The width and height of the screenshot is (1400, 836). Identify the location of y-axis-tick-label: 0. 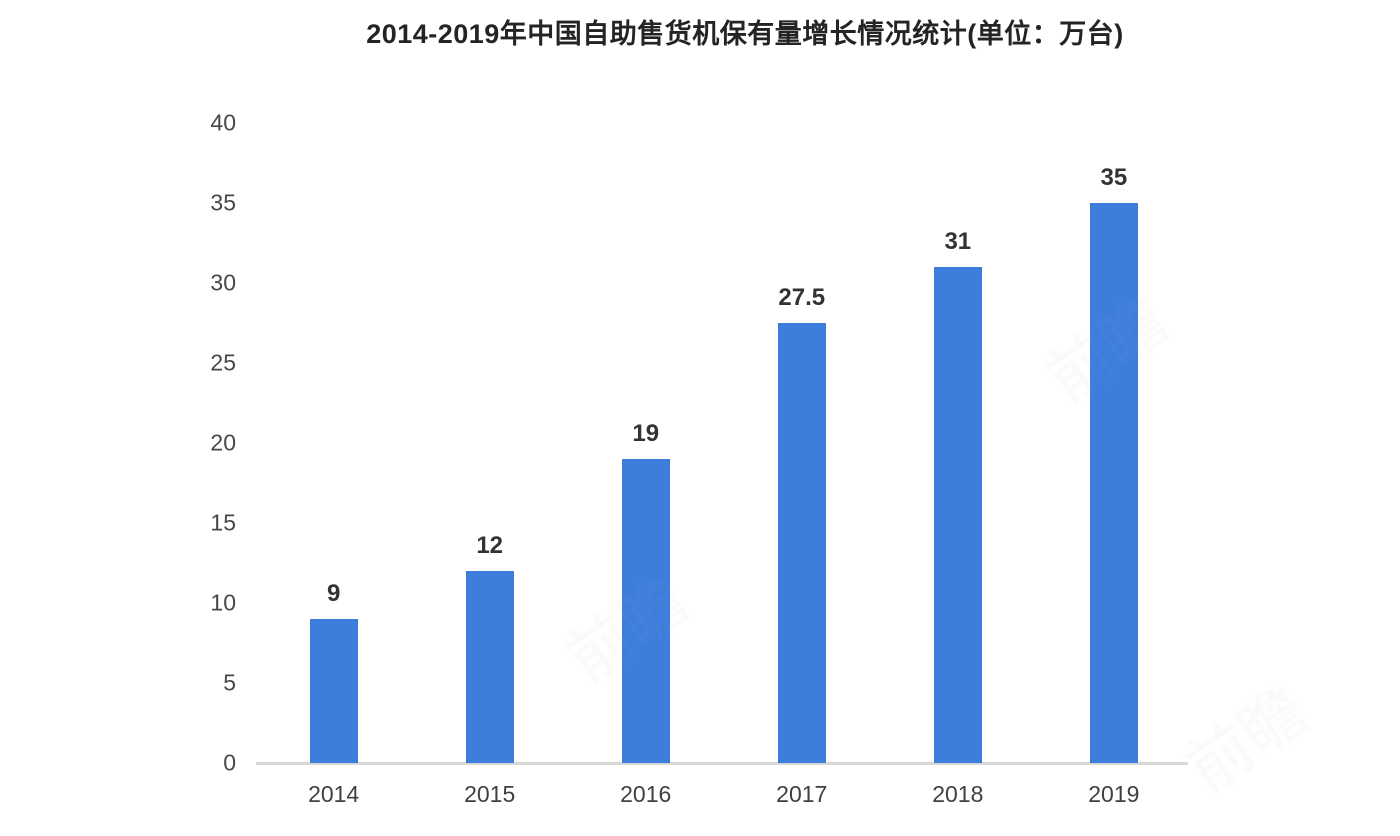
(229, 762).